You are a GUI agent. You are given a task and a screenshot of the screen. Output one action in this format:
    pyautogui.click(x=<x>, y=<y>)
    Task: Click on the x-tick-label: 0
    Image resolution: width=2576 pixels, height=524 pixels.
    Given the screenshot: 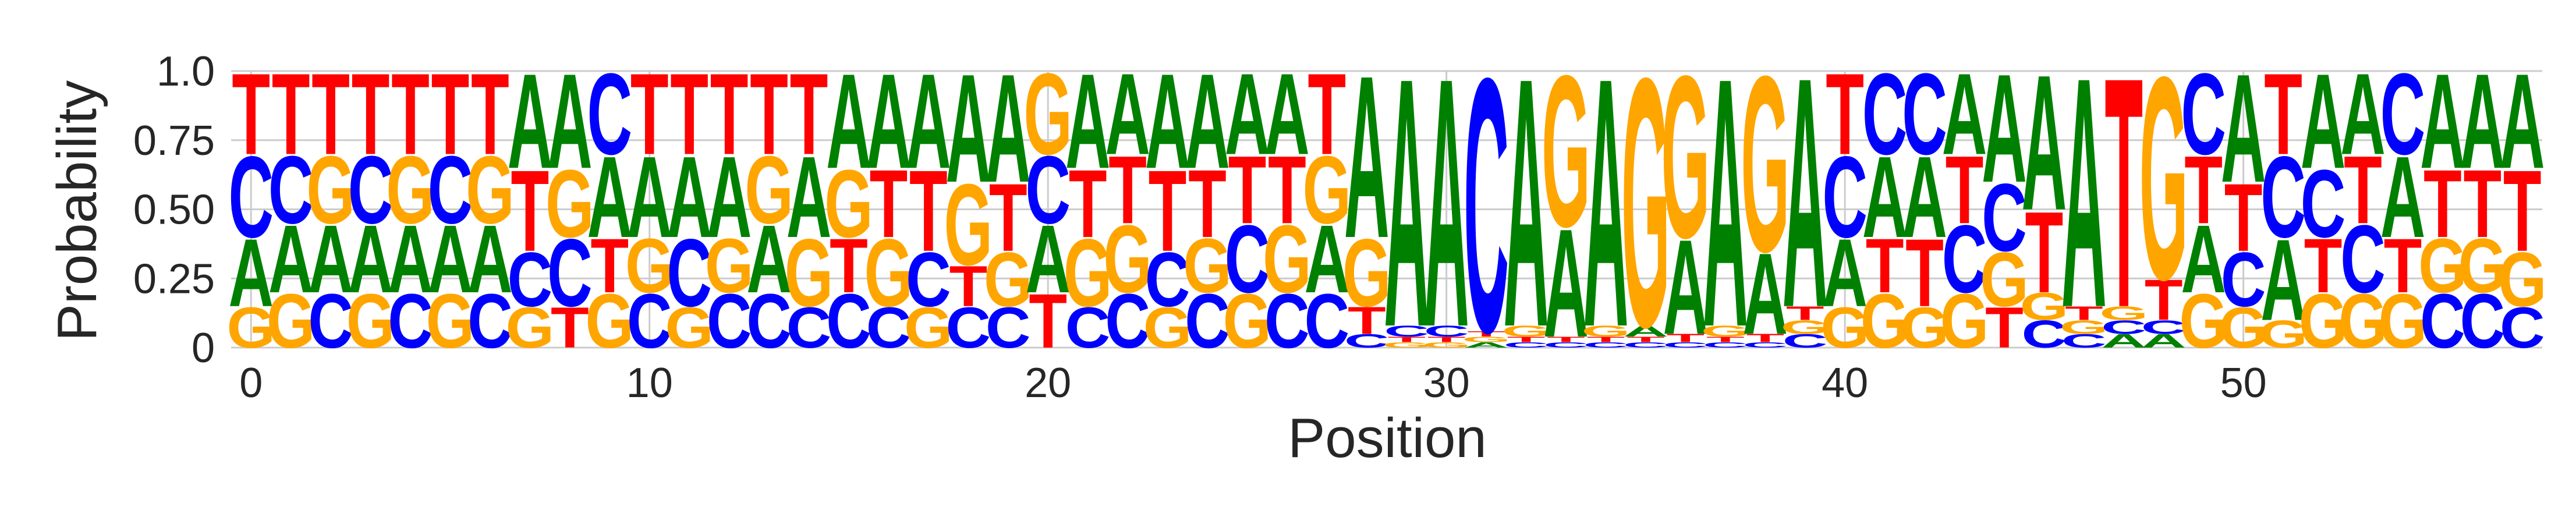 What is the action you would take?
    pyautogui.click(x=251, y=383)
    